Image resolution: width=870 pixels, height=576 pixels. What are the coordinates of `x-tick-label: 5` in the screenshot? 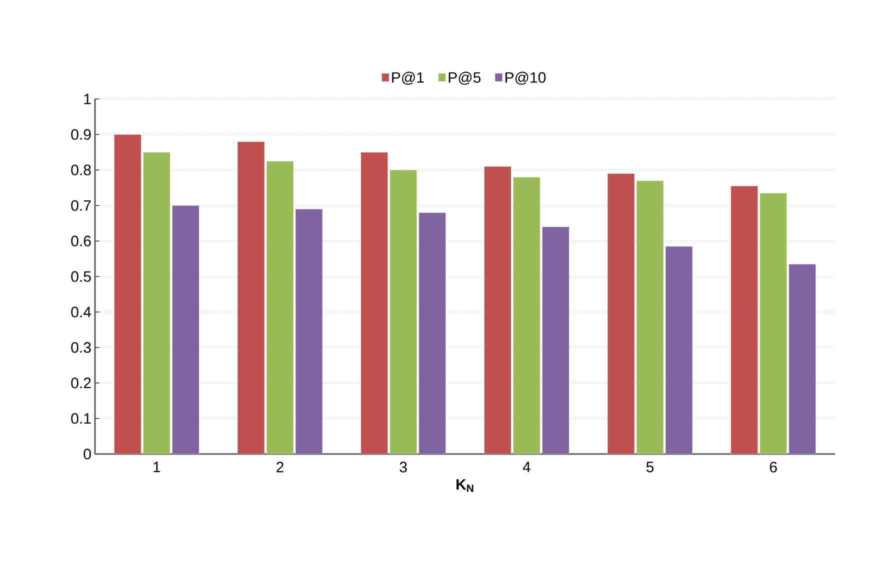 It's located at (650, 467).